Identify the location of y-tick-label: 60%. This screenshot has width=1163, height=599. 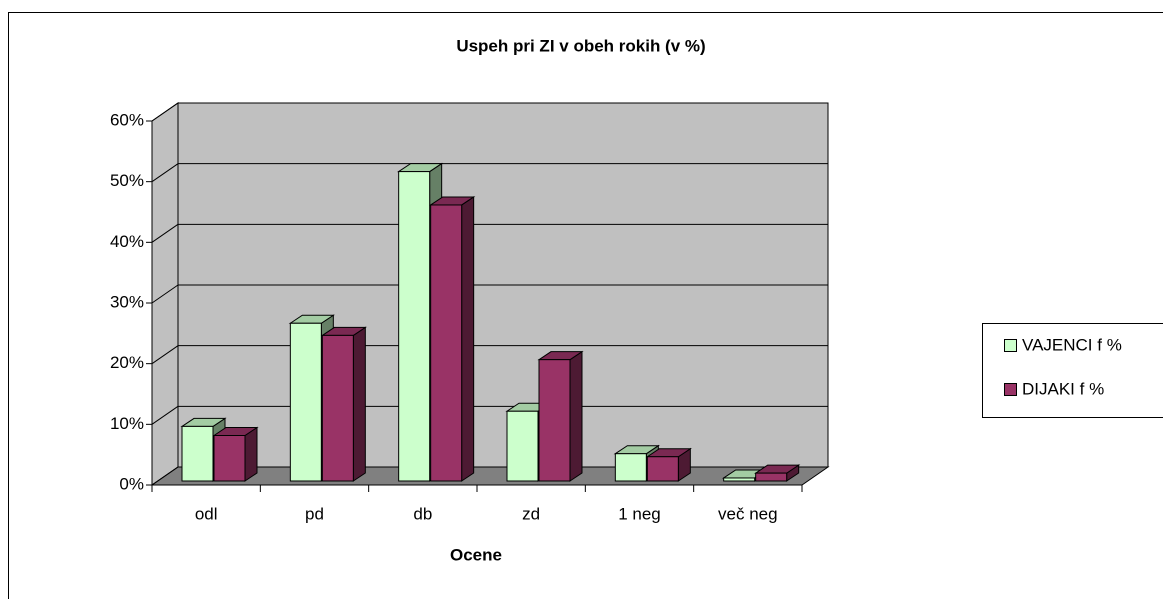
(127, 119).